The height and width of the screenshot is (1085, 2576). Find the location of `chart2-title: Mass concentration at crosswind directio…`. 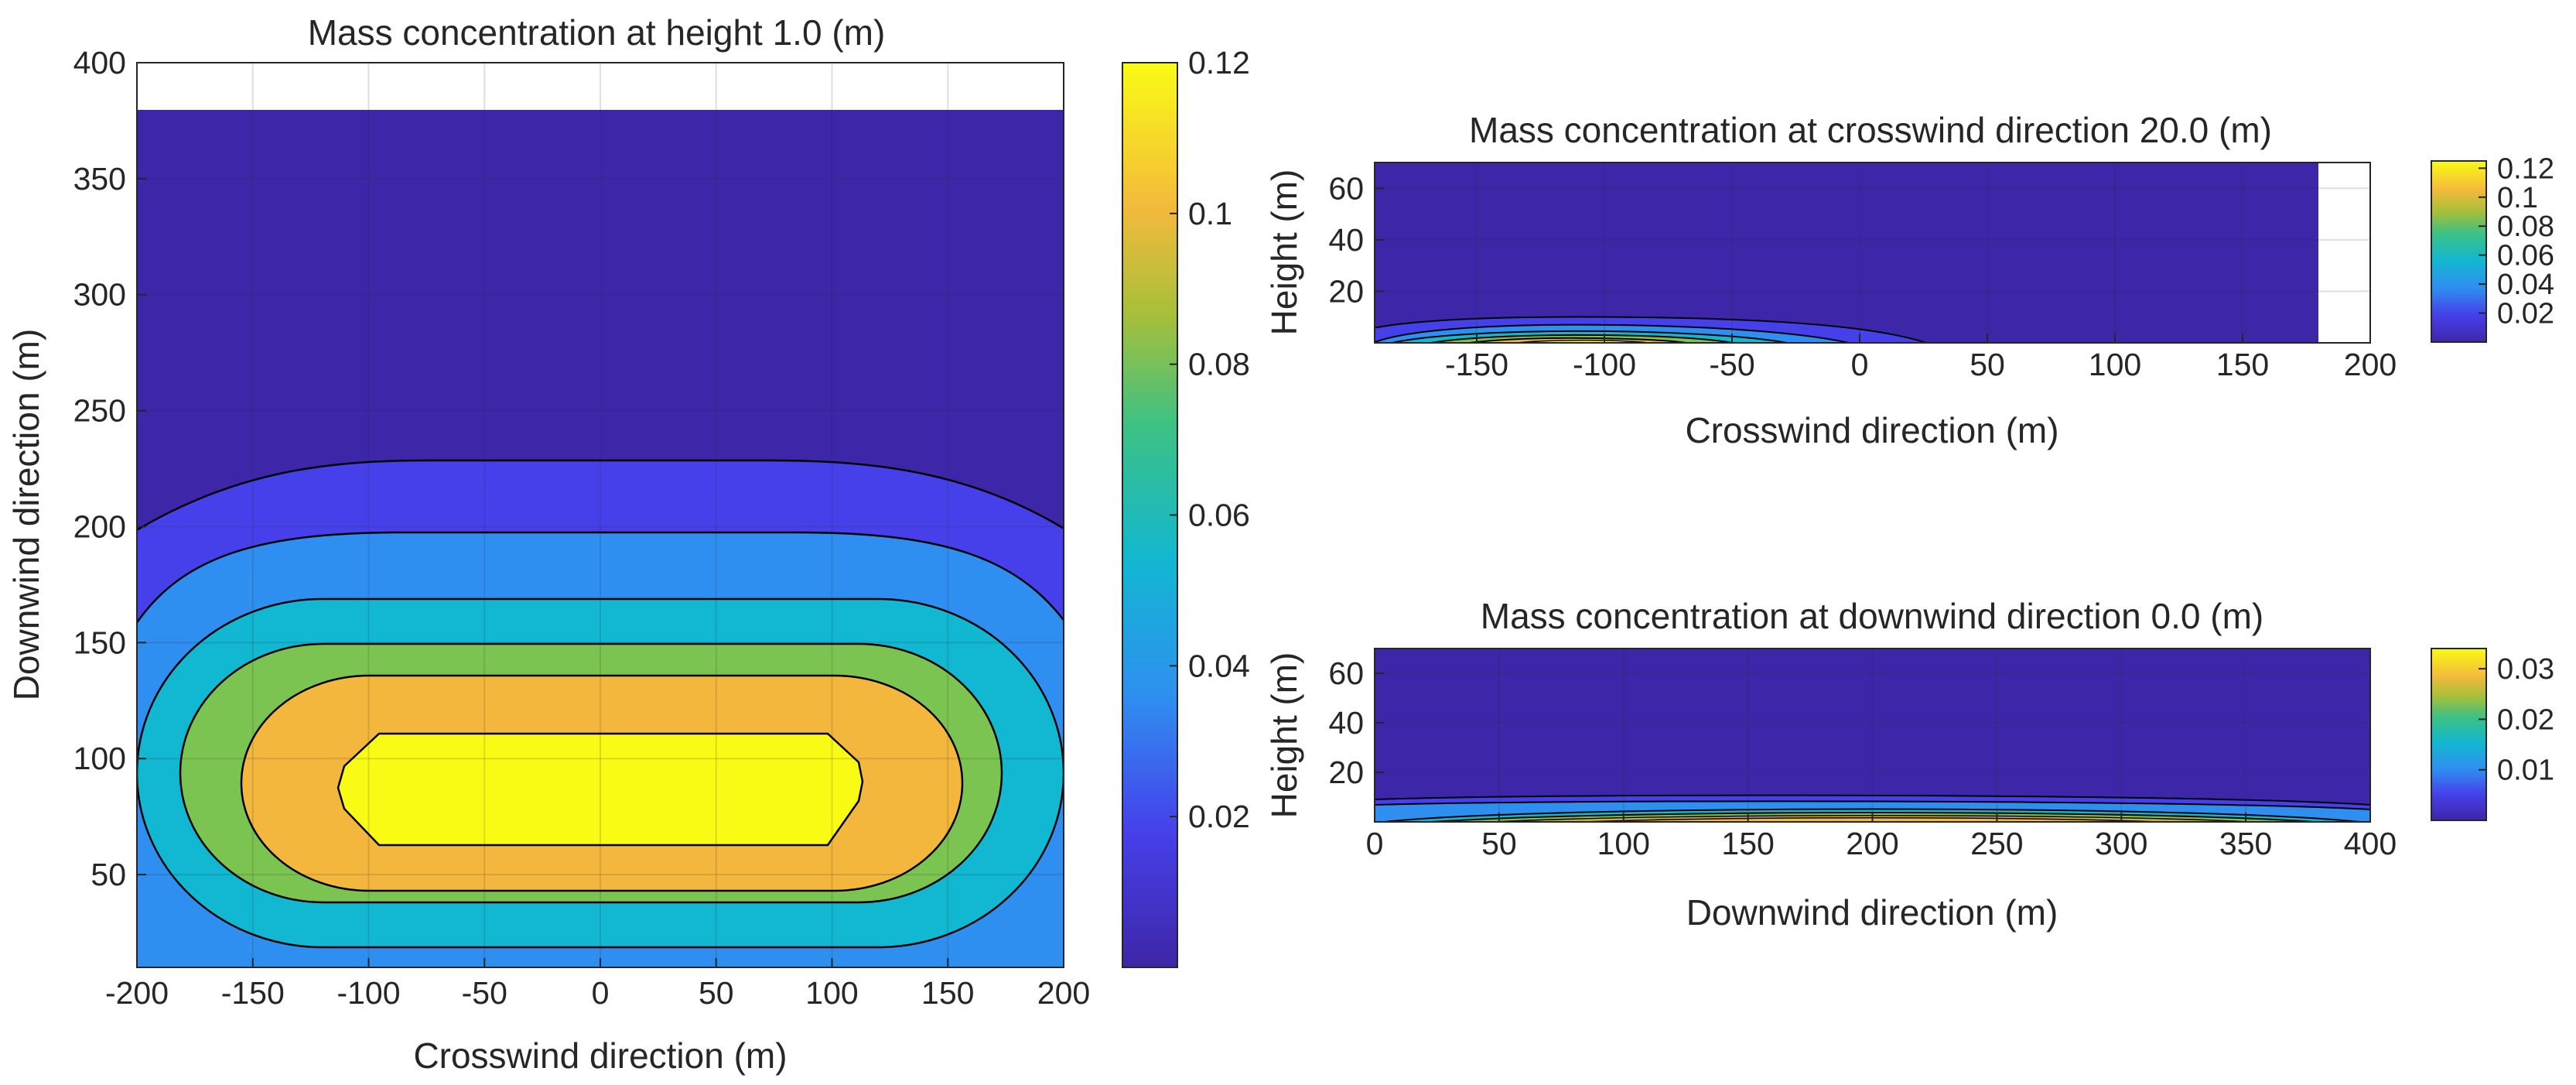

chart2-title: Mass concentration at crosswind directio… is located at coordinates (1871, 130).